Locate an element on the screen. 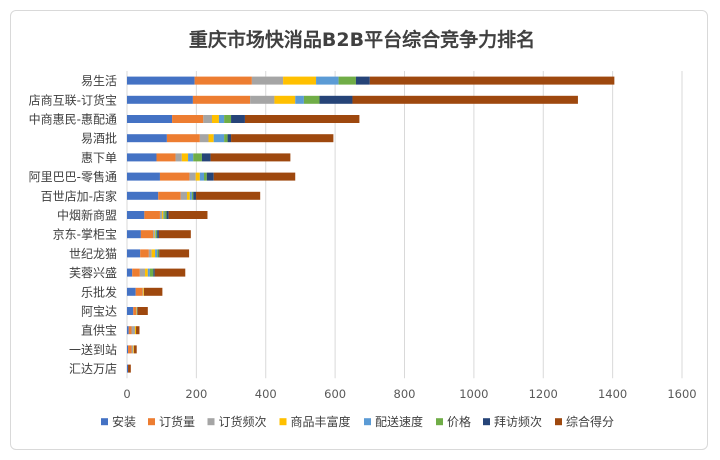 The height and width of the screenshot is (460, 720). category-label: 店商互联-订货宝 is located at coordinates (73, 99).